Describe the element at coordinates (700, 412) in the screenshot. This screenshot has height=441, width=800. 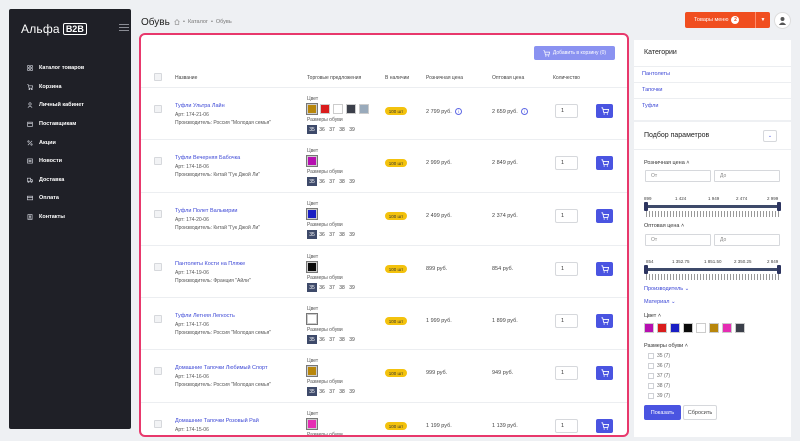
I see `reset-button: Сбросить` at that location.